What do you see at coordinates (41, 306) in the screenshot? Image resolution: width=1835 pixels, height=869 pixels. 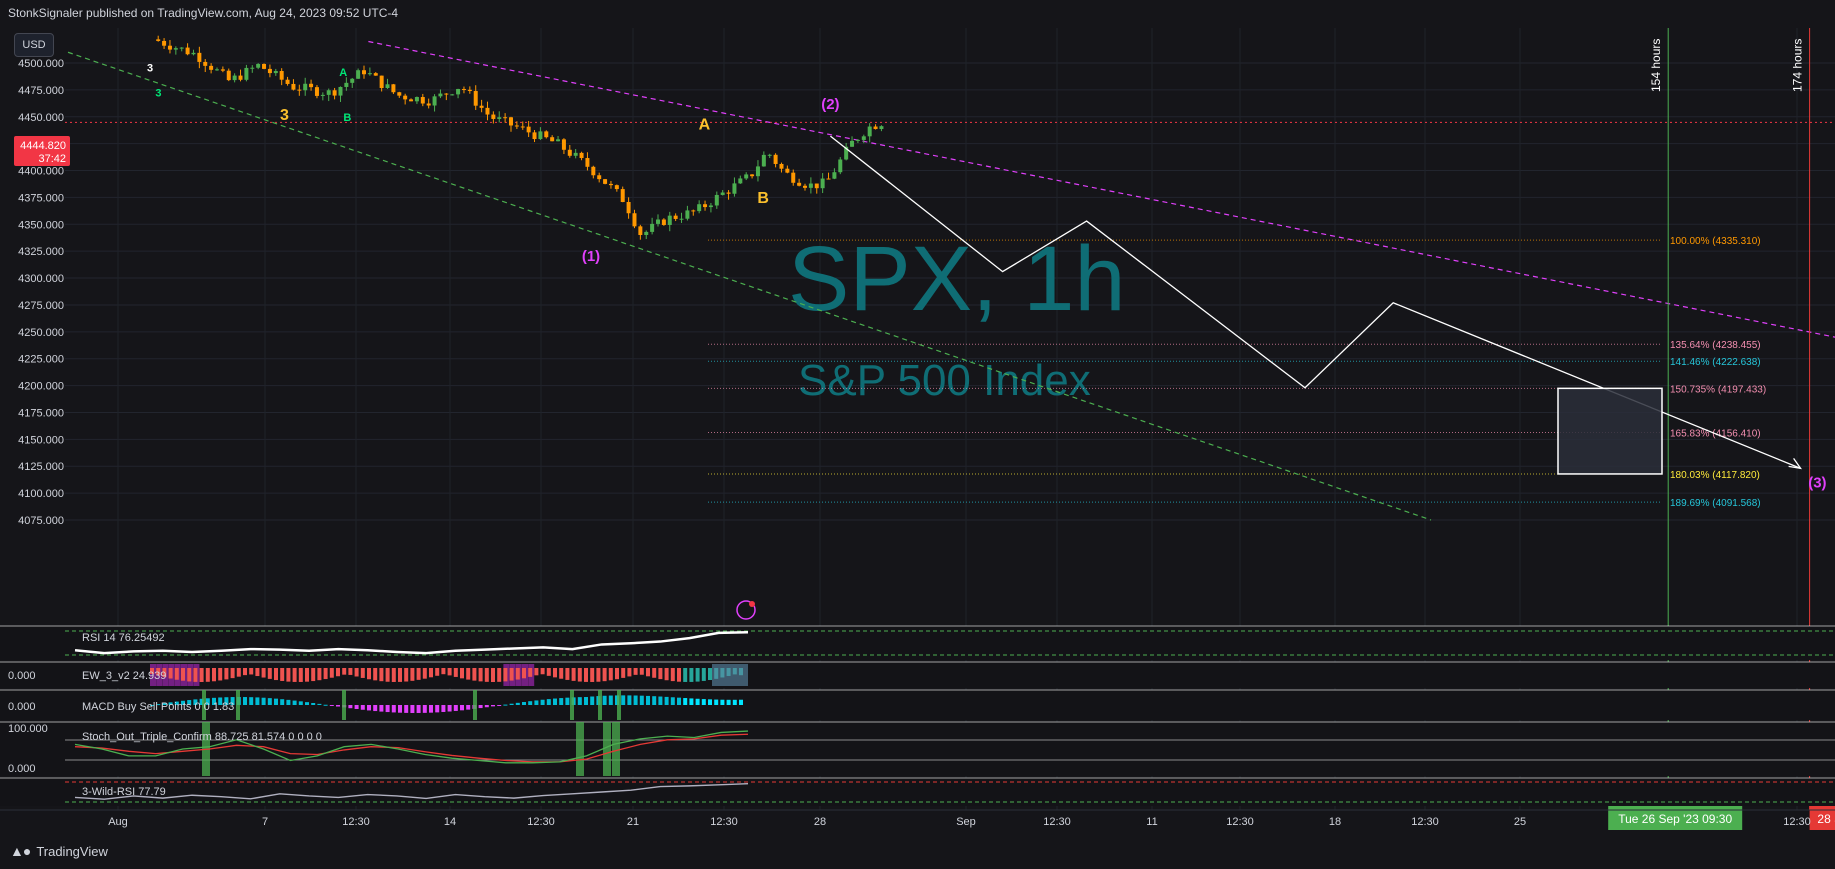 I see `price-tick-label: 4275.000` at bounding box center [41, 306].